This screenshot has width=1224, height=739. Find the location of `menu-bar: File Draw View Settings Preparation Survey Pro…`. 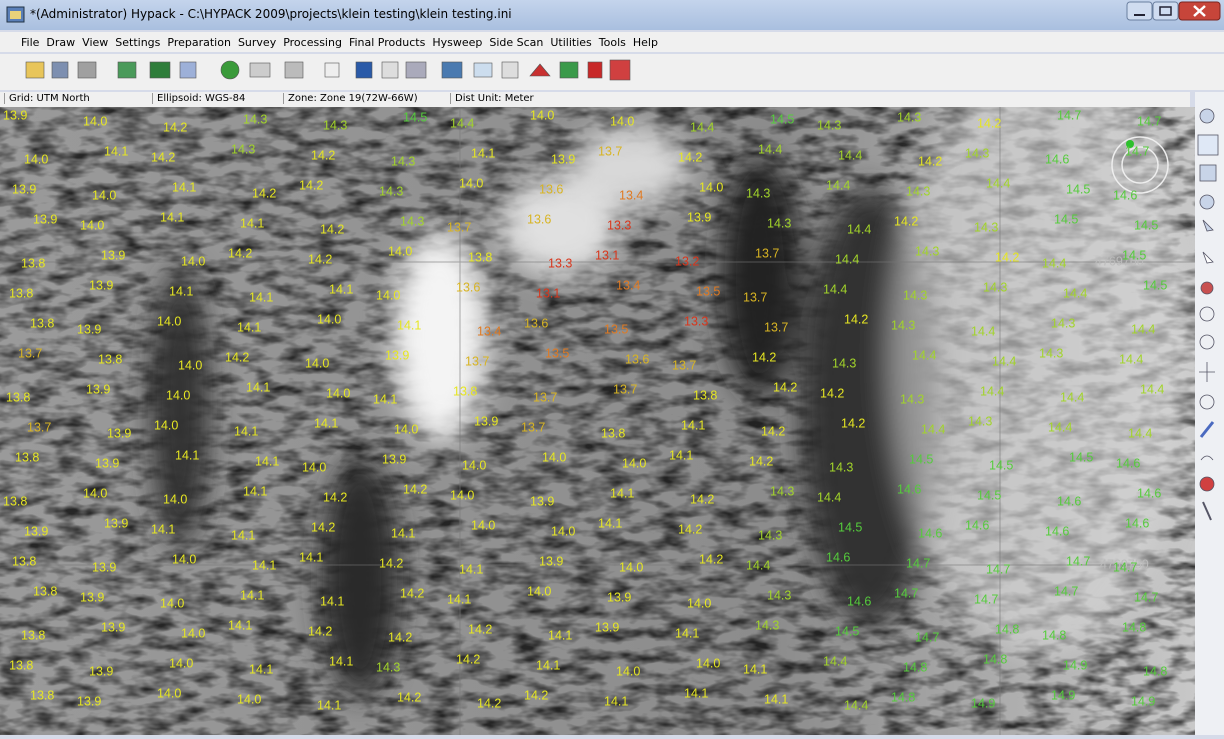

menu-bar: File Draw View Settings Preparation Survey Pro… is located at coordinates (612, 42).